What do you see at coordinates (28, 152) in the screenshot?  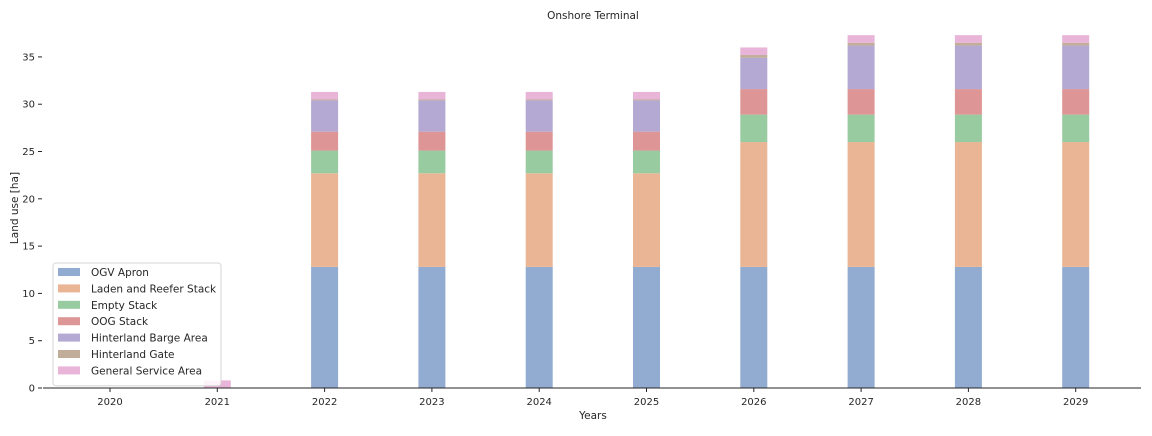 I see `y-tick-label-25: 25` at bounding box center [28, 152].